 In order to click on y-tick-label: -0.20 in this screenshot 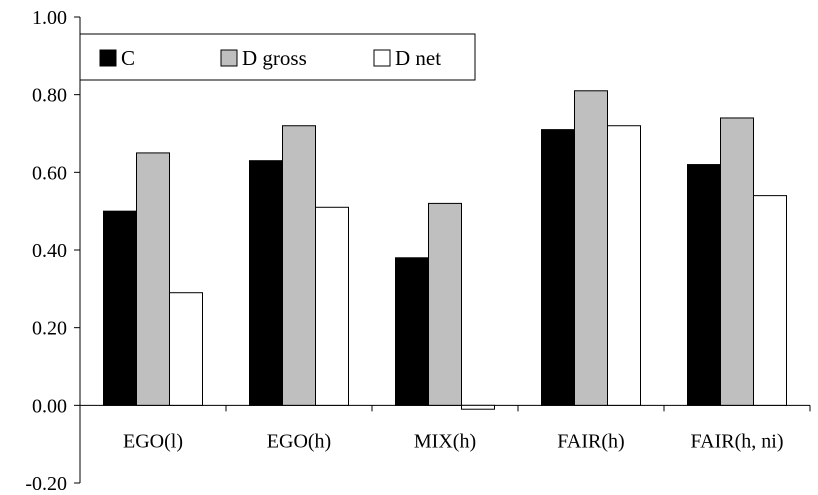, I will do `click(46, 484)`.